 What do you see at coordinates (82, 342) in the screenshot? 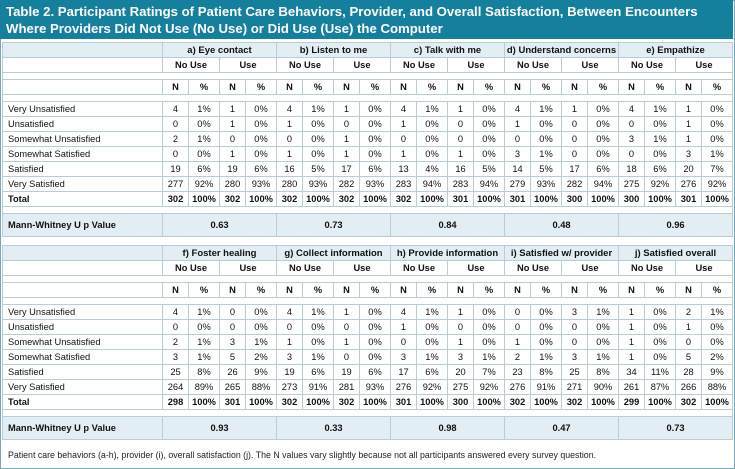
I see `row-label: Somewhat Unsatisfied` at bounding box center [82, 342].